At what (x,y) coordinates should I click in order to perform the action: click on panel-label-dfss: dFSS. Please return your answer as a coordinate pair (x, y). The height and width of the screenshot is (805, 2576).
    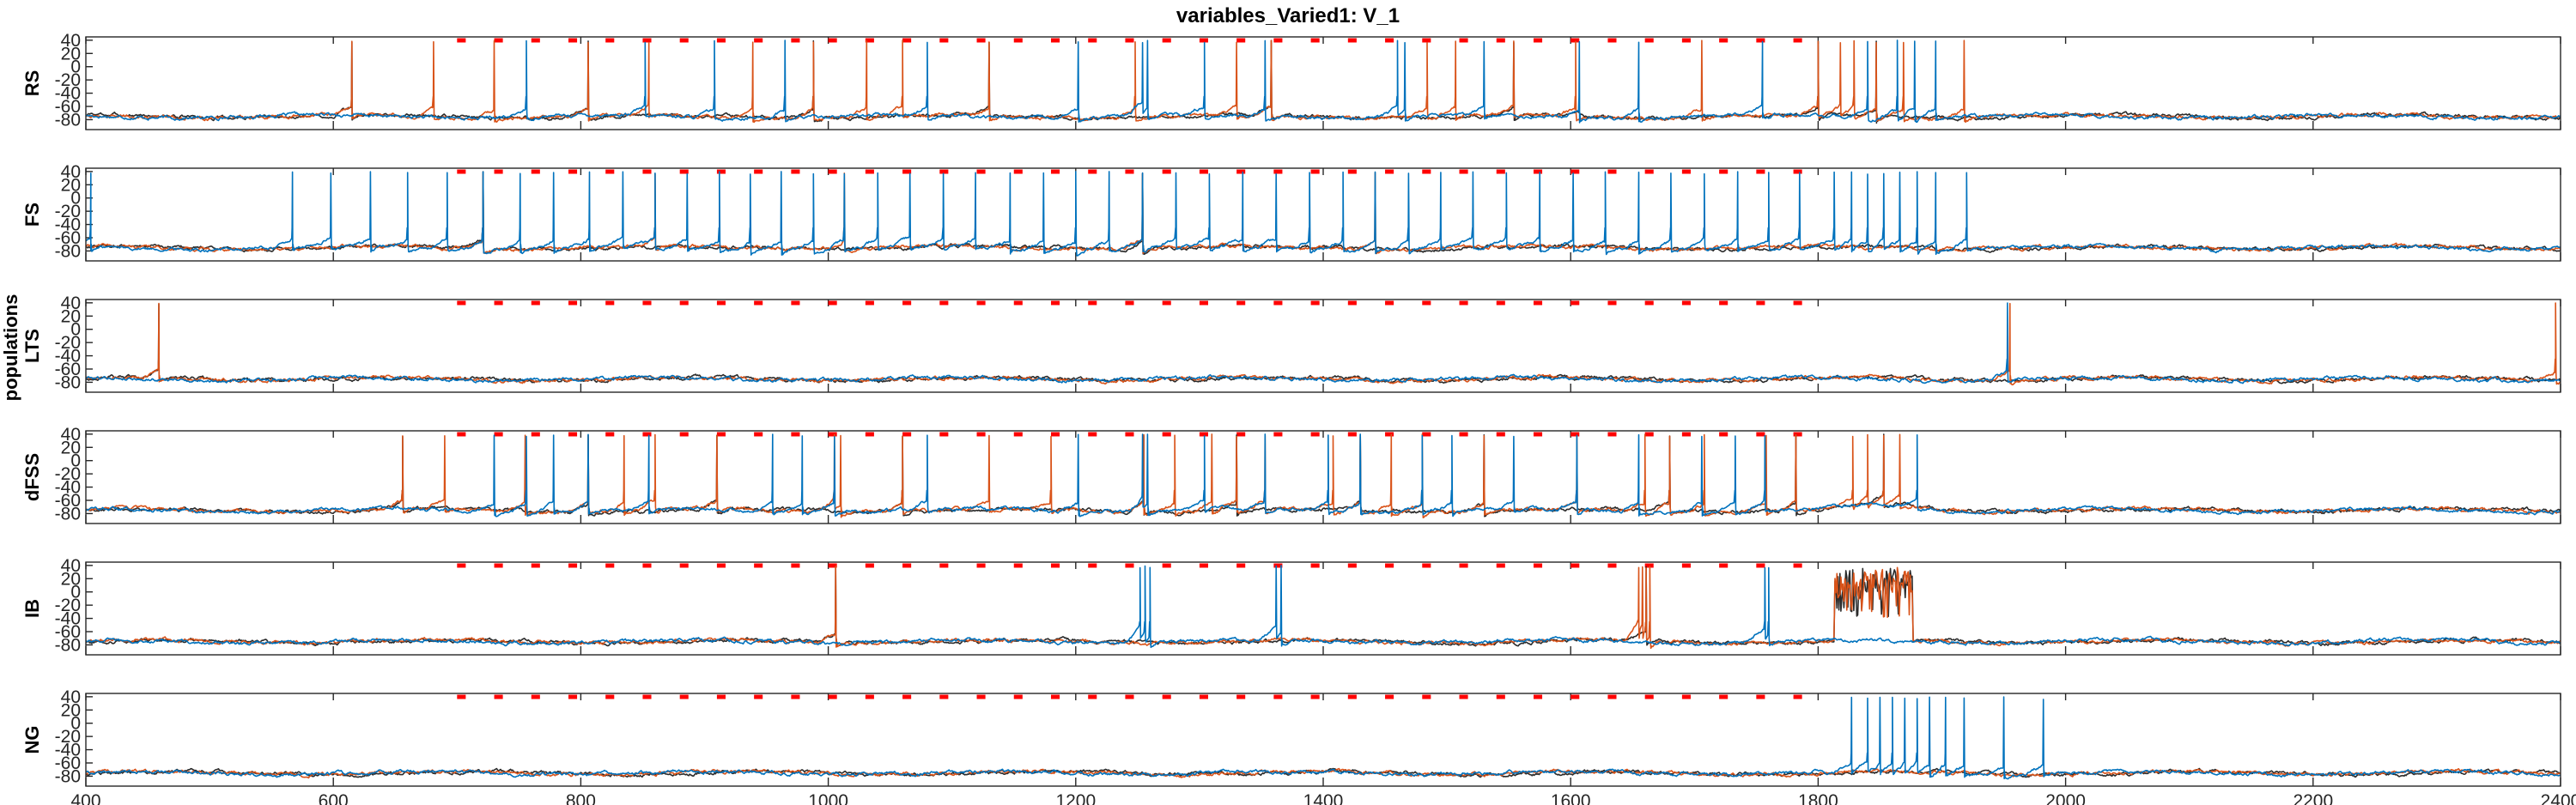
    Looking at the image, I should click on (32, 477).